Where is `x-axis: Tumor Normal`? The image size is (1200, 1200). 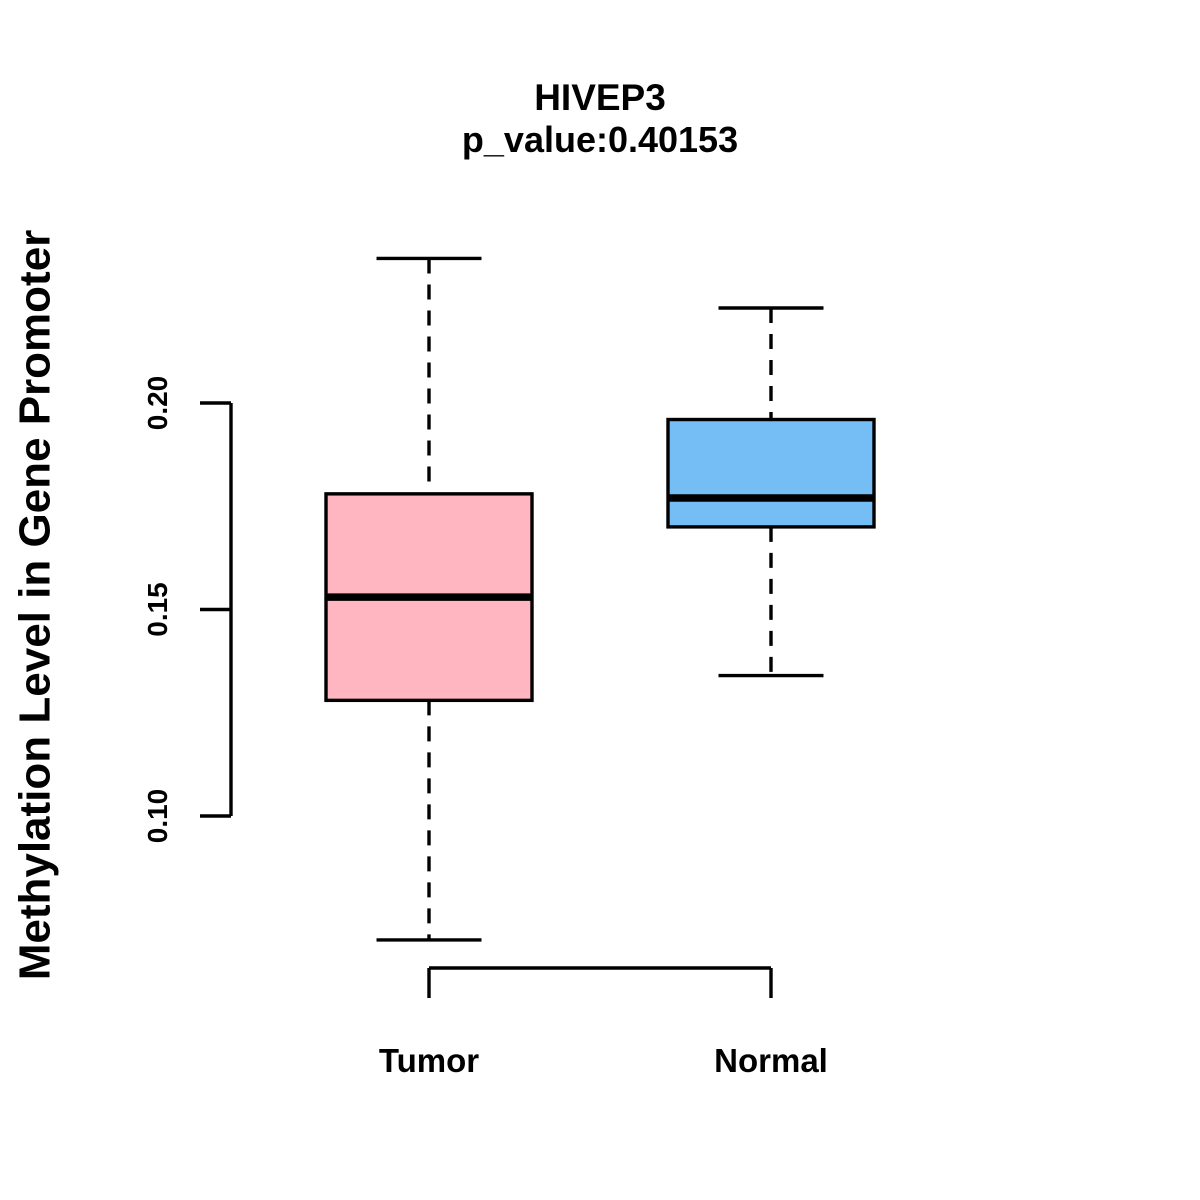
x-axis: Tumor Normal is located at coordinates (603, 1022).